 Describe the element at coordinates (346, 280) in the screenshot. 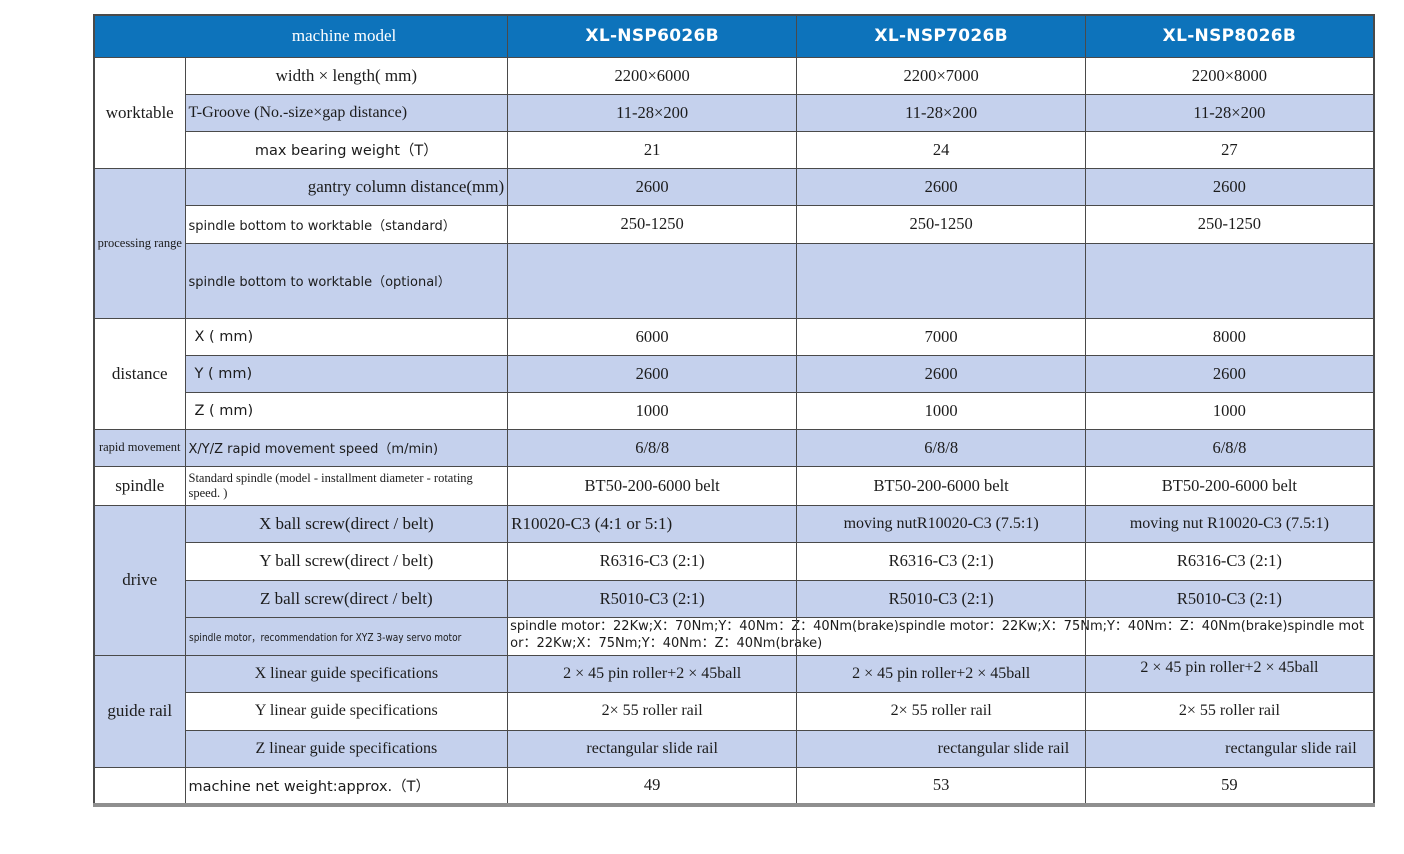

I see `label-spindle-optional: spindle bottom to worktable（optional）` at that location.